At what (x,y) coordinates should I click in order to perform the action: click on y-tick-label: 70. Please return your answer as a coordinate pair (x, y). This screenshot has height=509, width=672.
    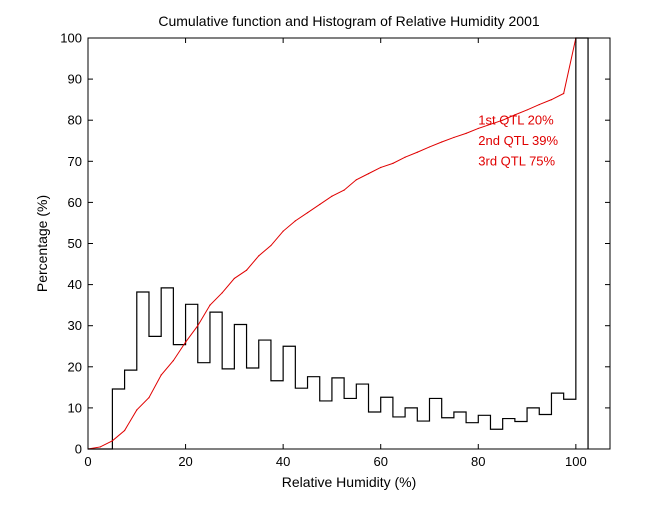
    Looking at the image, I should click on (75, 161).